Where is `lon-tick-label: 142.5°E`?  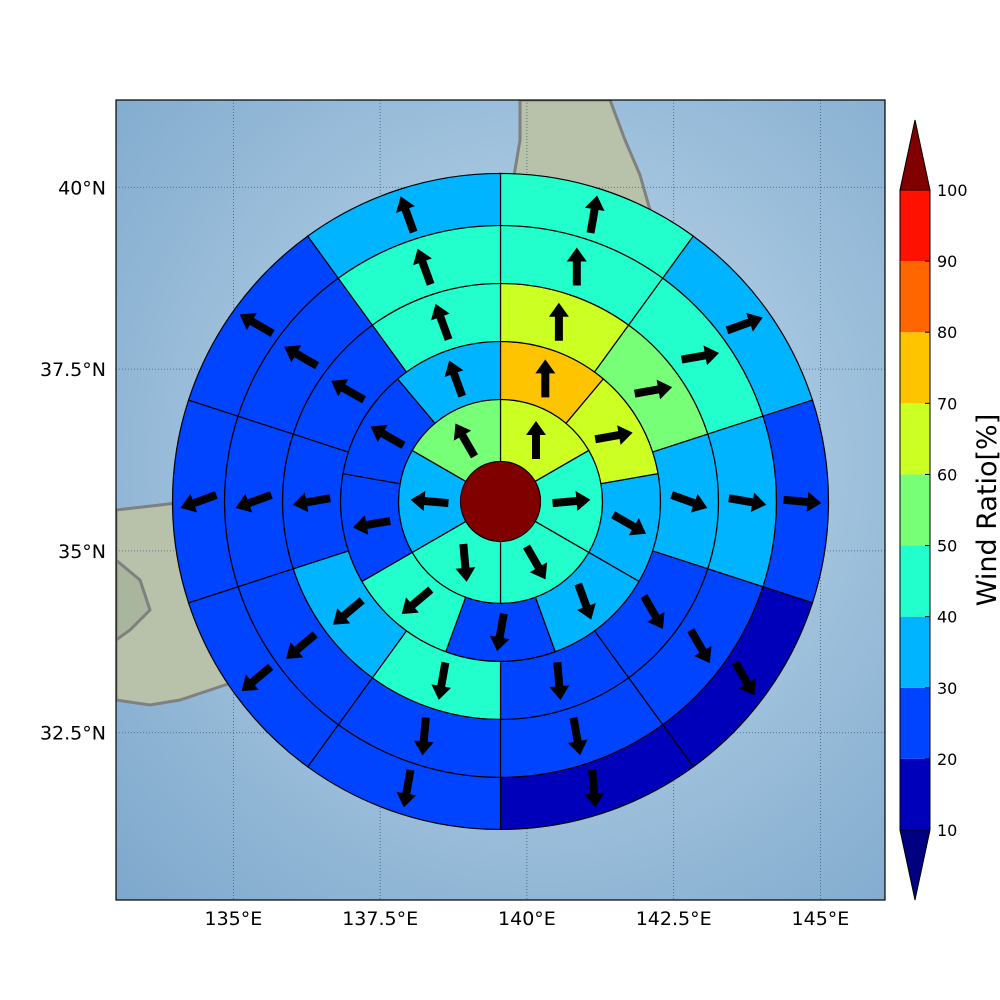
lon-tick-label: 142.5°E is located at coordinates (674, 919).